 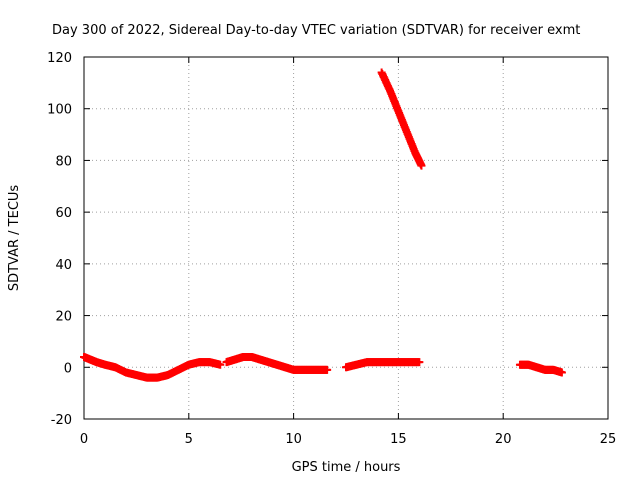 What do you see at coordinates (503, 439) in the screenshot?
I see `x-tick-label: 20` at bounding box center [503, 439].